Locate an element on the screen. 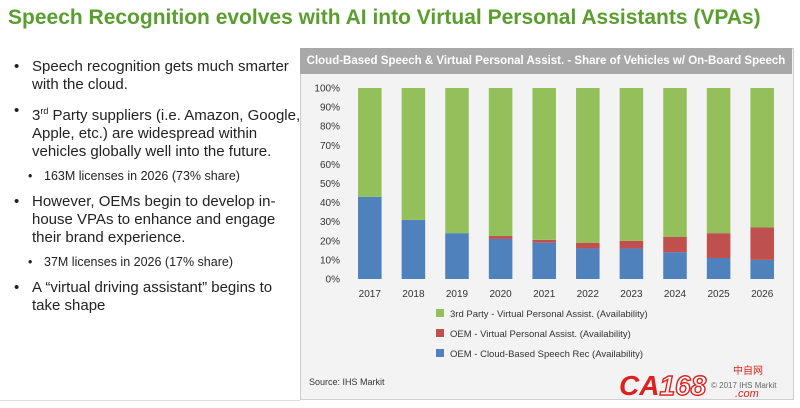  y-tick-label: 60% is located at coordinates (330, 165).